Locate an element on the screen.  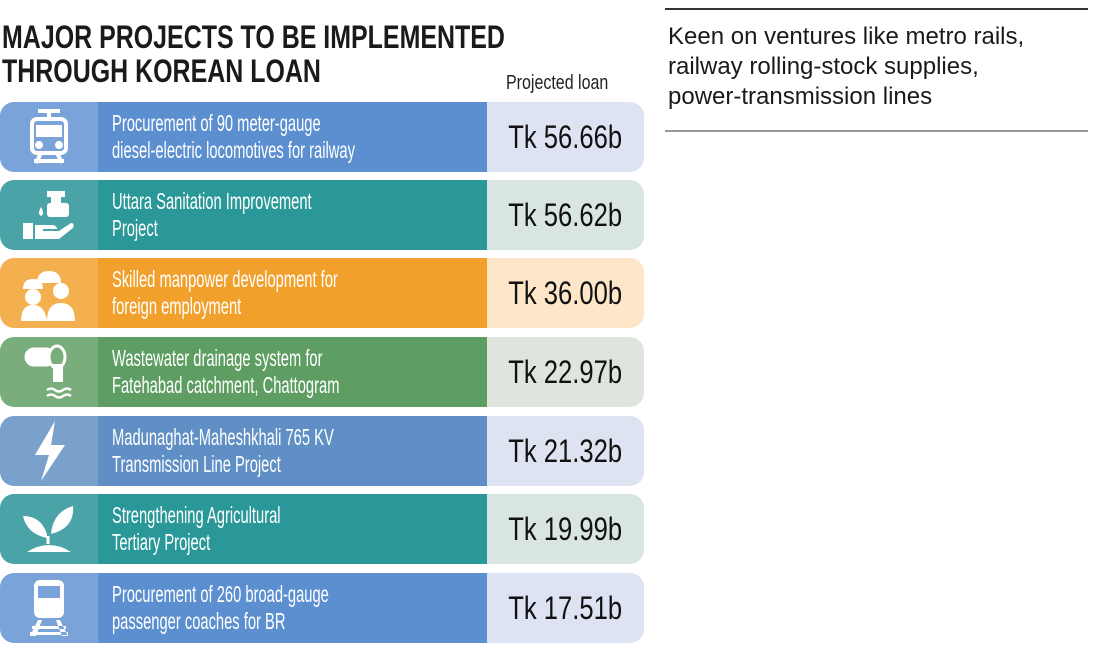
coach-train-icon is located at coordinates (49, 608).